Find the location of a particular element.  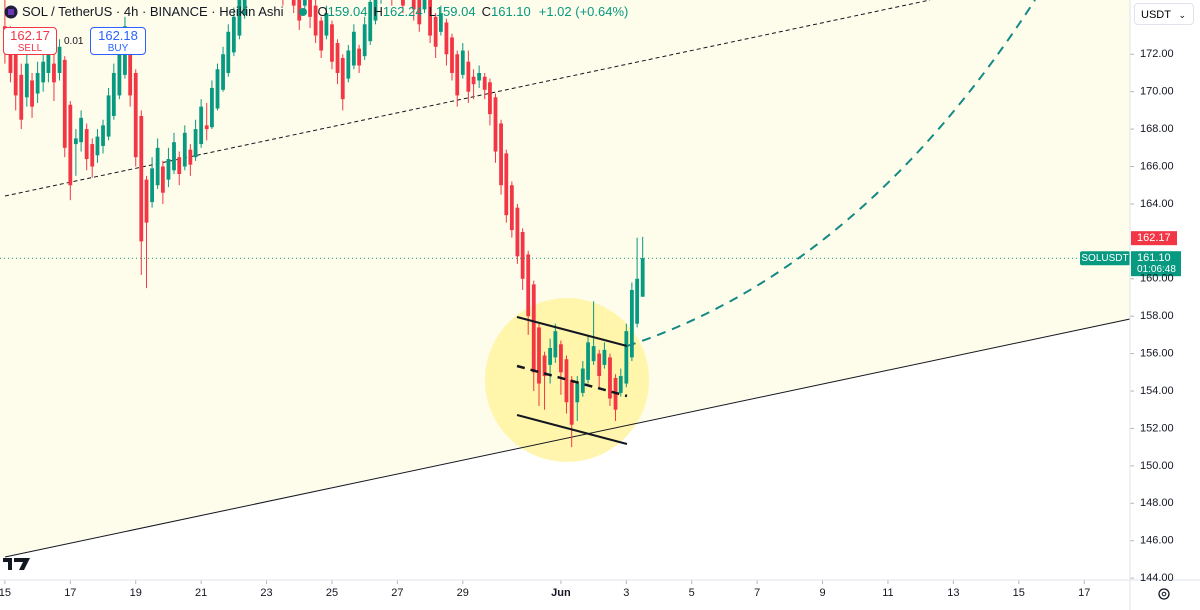

x-tick-label: 5 is located at coordinates (692, 593).